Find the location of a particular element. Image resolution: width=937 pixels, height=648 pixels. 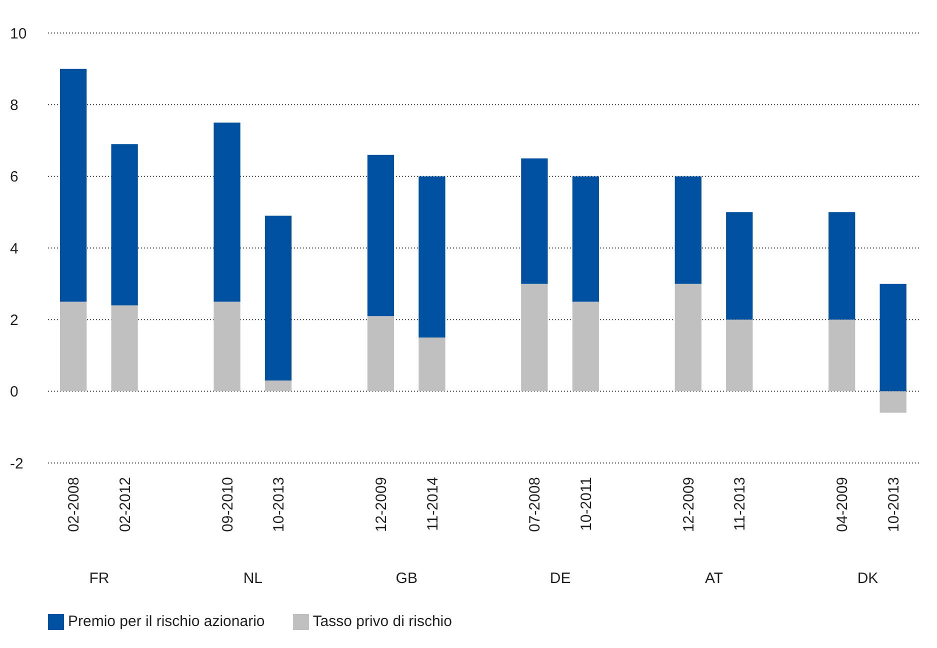

y-tick-label: -2 is located at coordinates (17, 463).